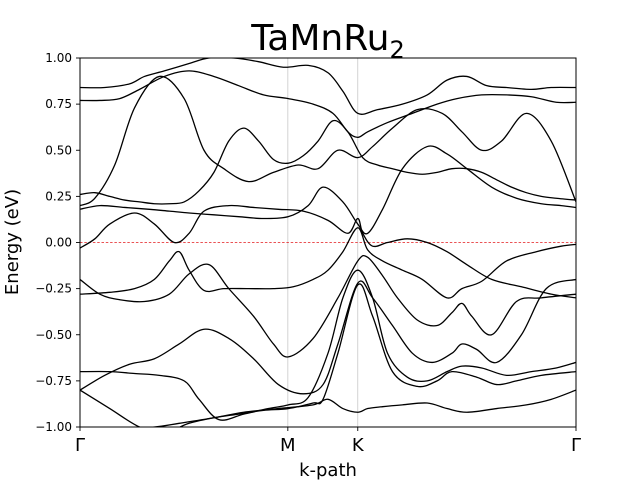  Describe the element at coordinates (58, 58) in the screenshot. I see `y-tick-label-8: 1.00` at that location.